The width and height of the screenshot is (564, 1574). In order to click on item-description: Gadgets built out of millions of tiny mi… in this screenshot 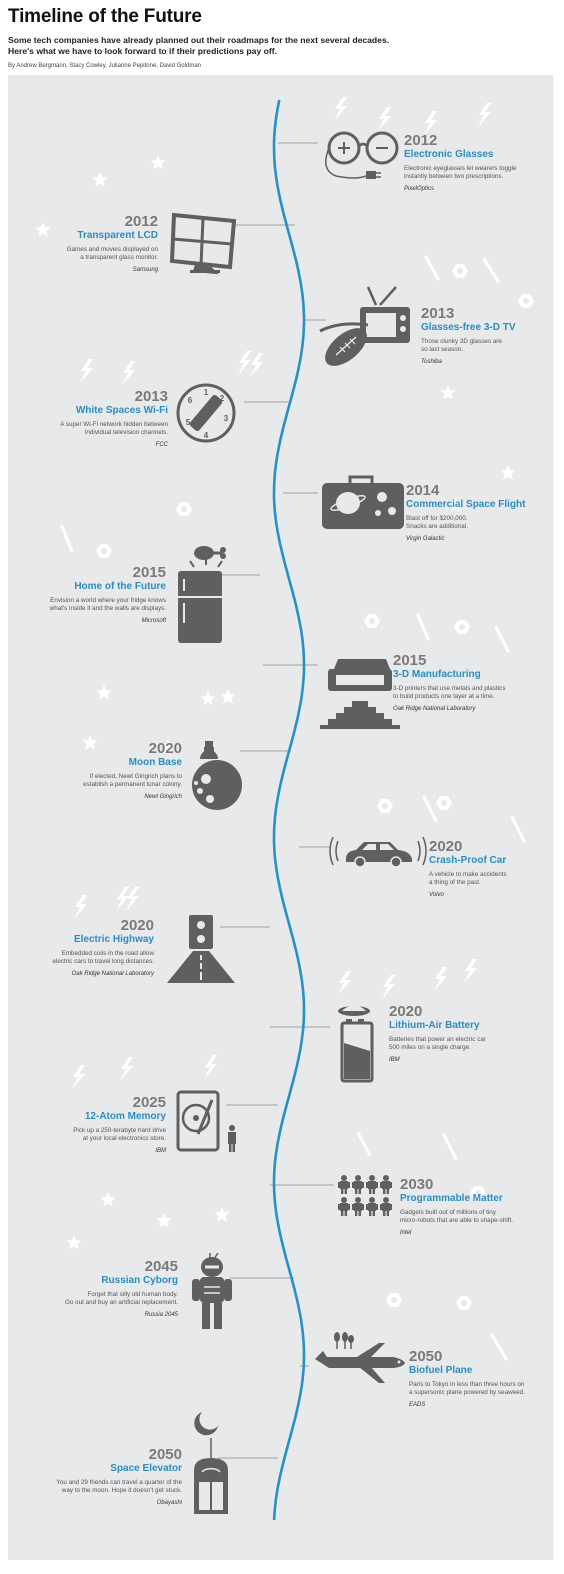, I will do `click(457, 1216)`.